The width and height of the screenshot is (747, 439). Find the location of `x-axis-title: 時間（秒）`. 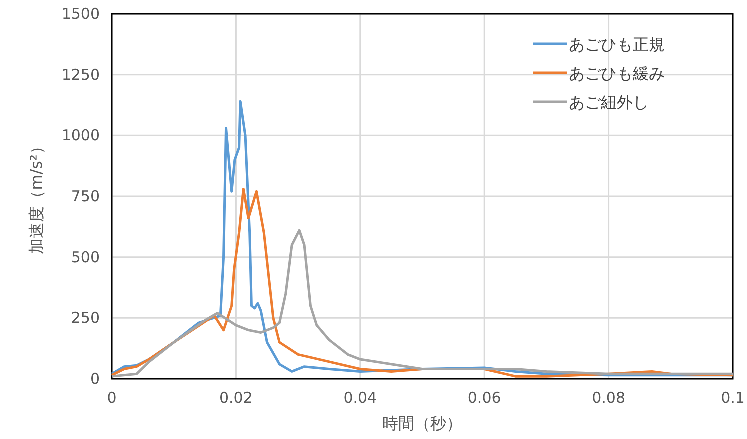

x-axis-title: 時間（秒） is located at coordinates (422, 423).